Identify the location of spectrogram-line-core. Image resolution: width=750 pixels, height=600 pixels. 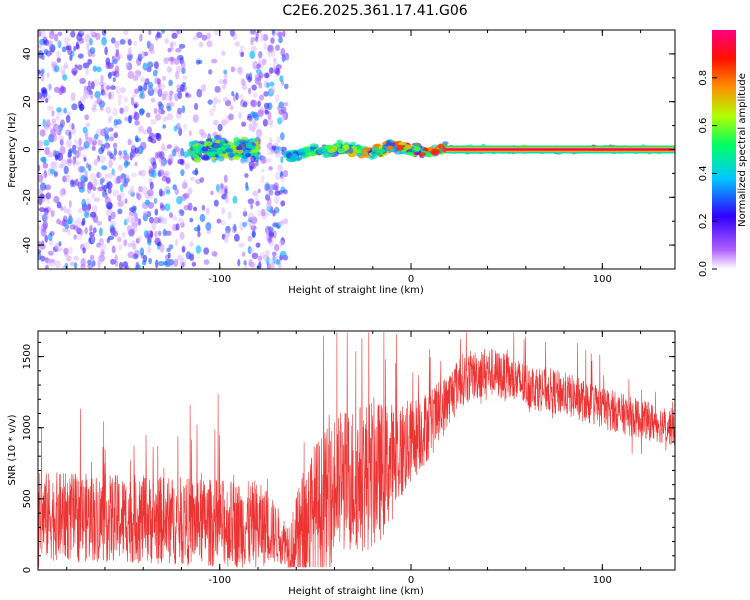
(560, 149).